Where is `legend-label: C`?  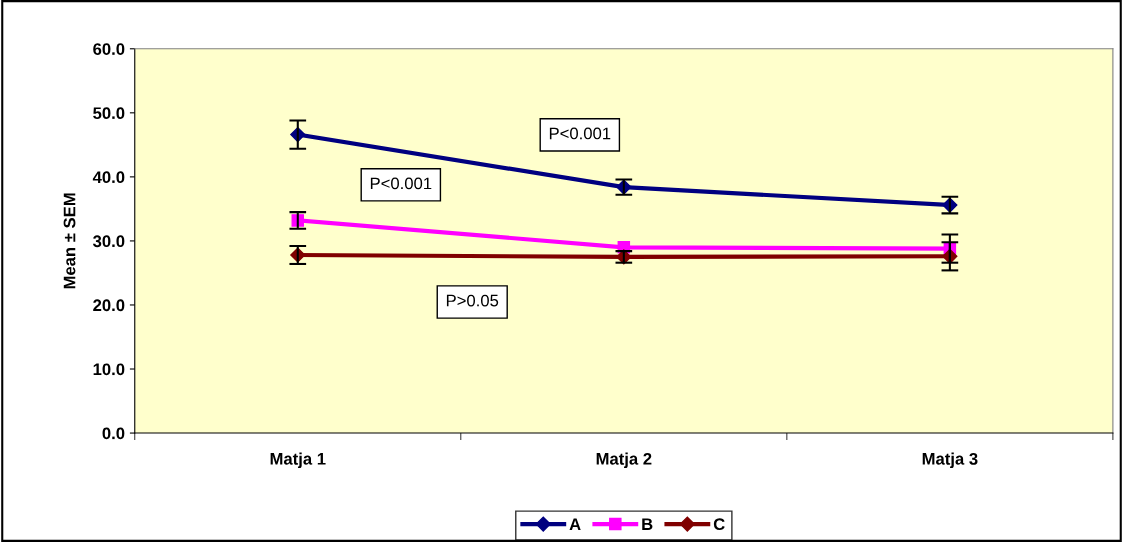
legend-label: C is located at coordinates (719, 524).